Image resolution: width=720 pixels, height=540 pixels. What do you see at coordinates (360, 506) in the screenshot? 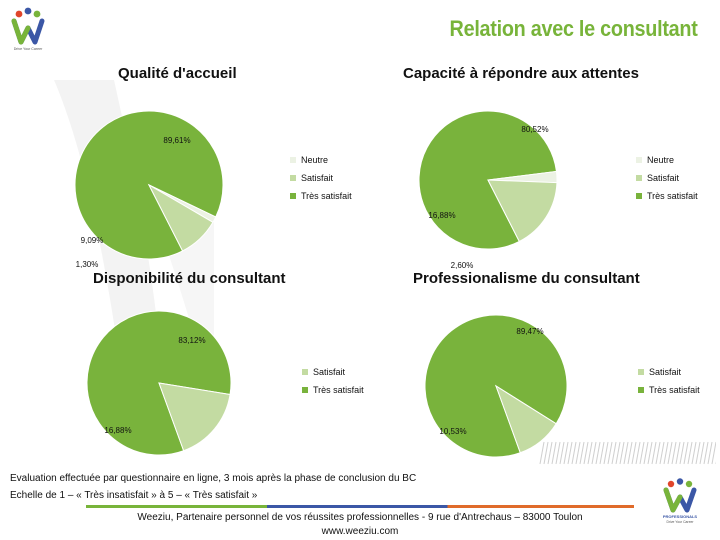
I see `footer-color-bar` at bounding box center [360, 506].